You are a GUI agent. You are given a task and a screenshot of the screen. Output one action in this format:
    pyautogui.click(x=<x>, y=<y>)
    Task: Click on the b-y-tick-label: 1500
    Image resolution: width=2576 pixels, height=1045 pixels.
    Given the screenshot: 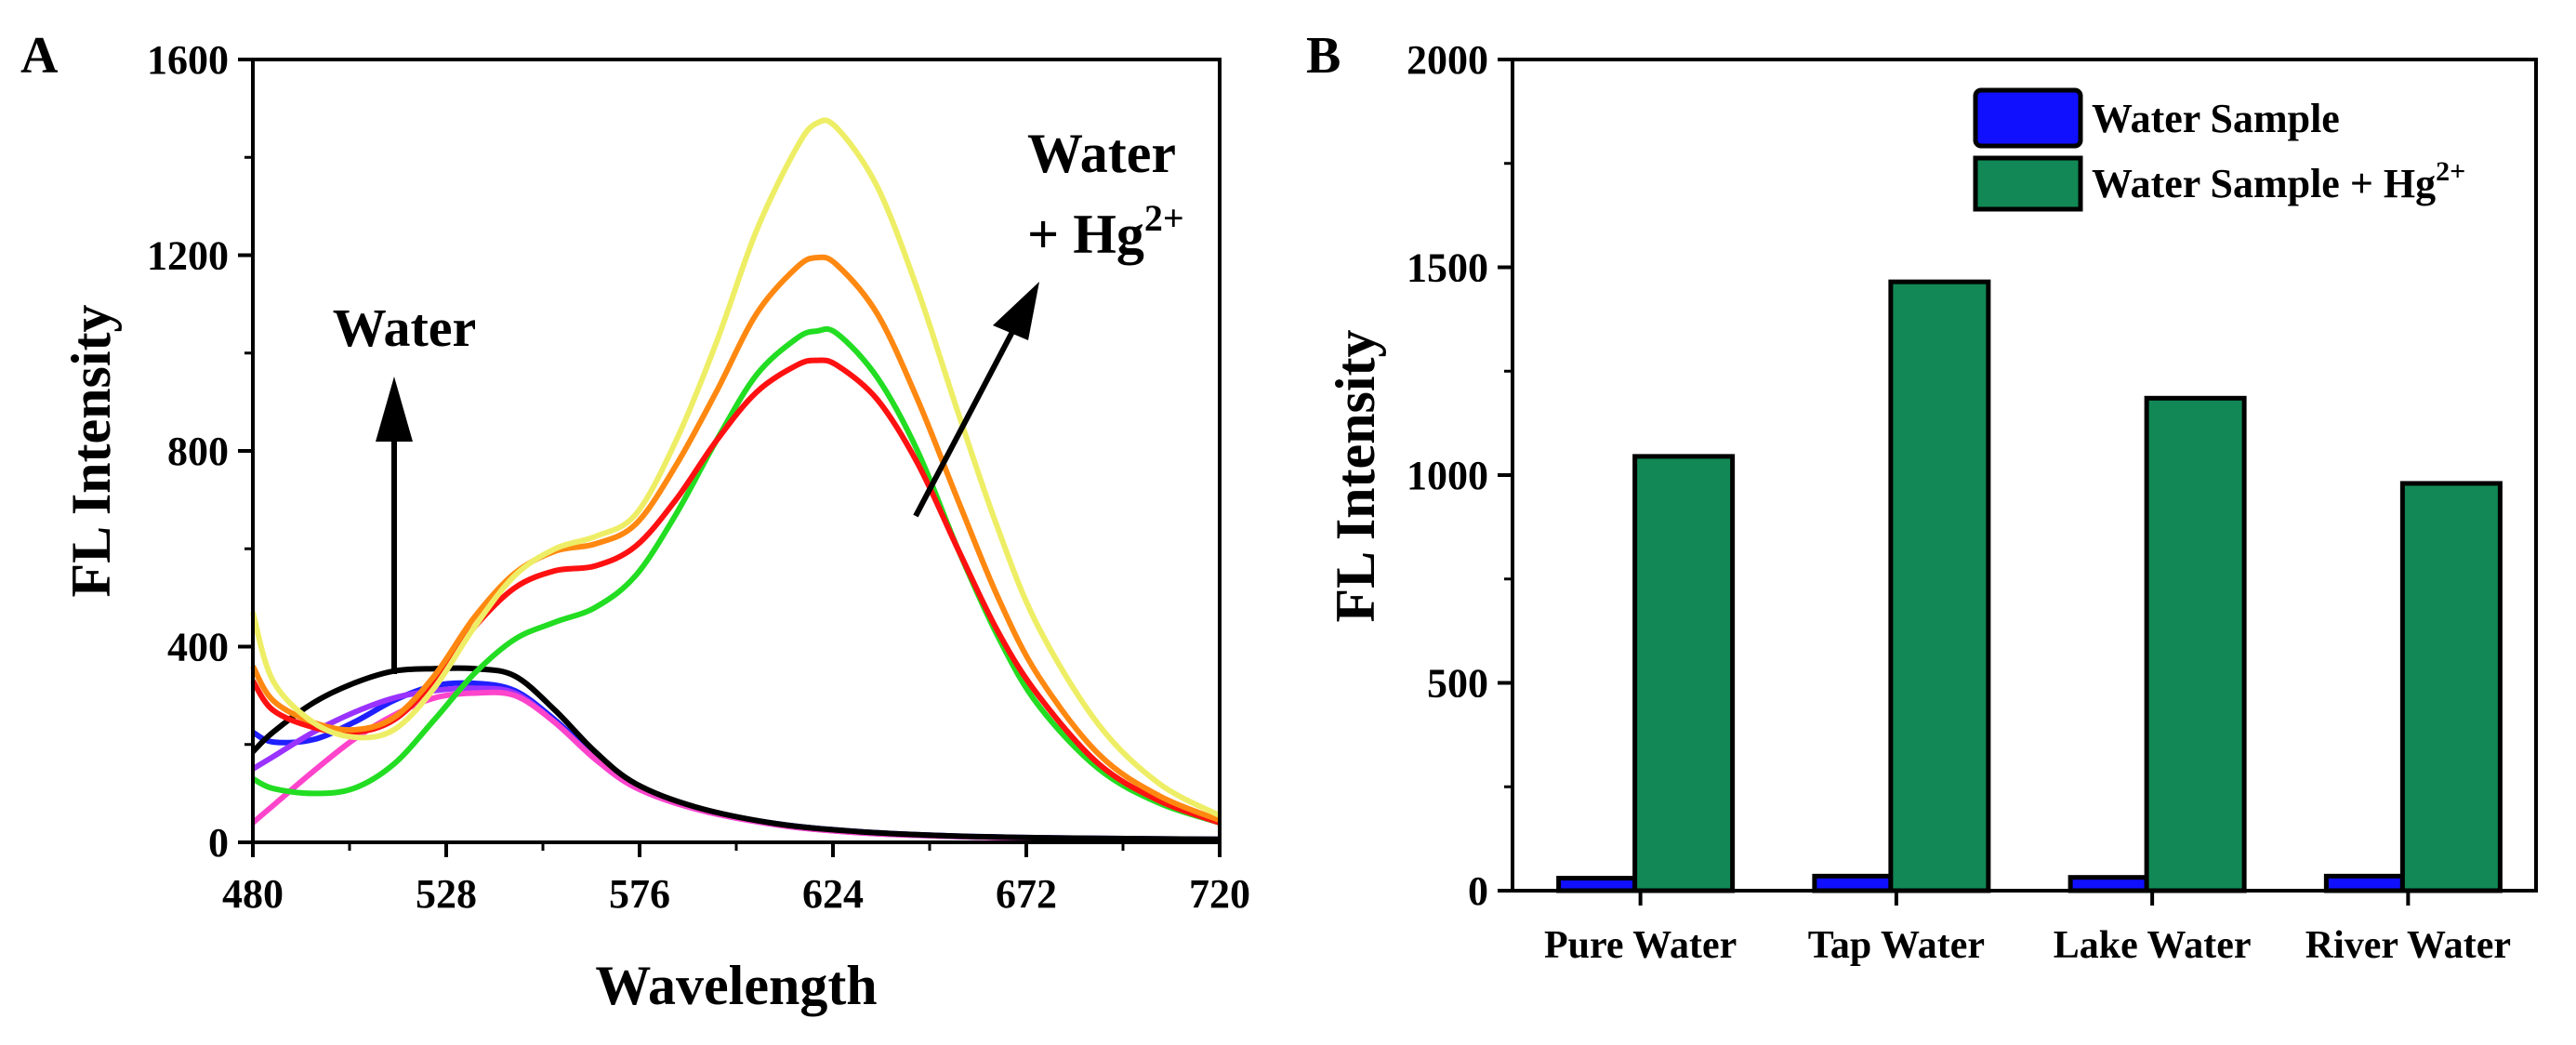 What is the action you would take?
    pyautogui.click(x=1447, y=268)
    